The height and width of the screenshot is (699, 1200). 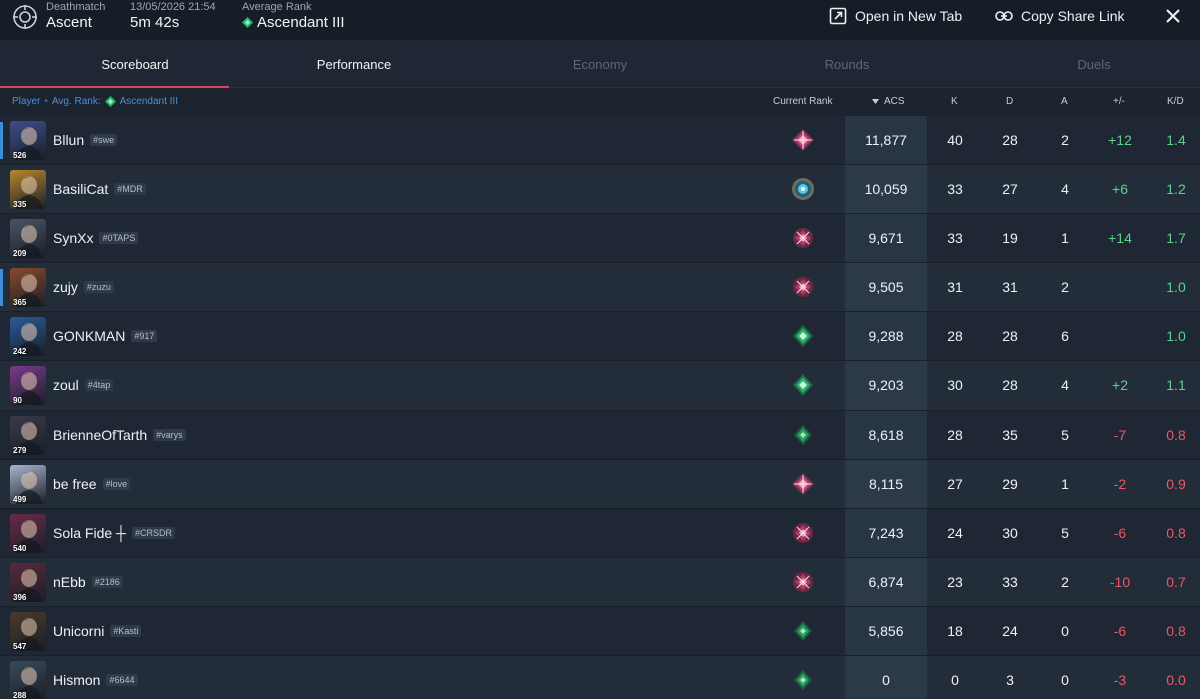 I want to click on tab-performance-label: Performance, so click(x=354, y=64).